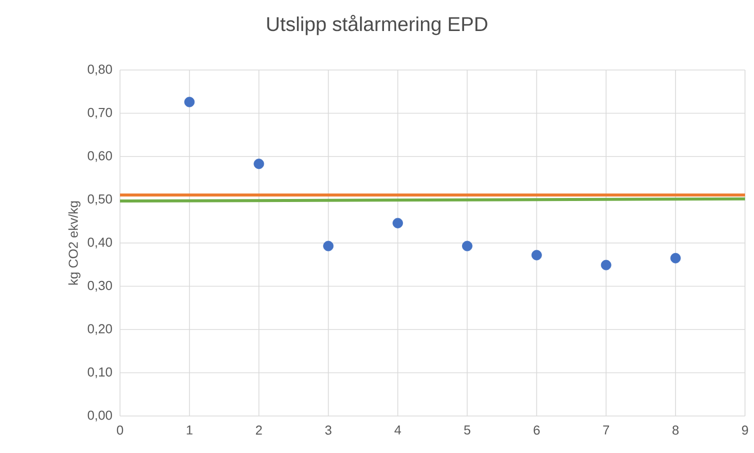  What do you see at coordinates (74, 243) in the screenshot?
I see `y-axis-title: kg CO2 ekv/kg` at bounding box center [74, 243].